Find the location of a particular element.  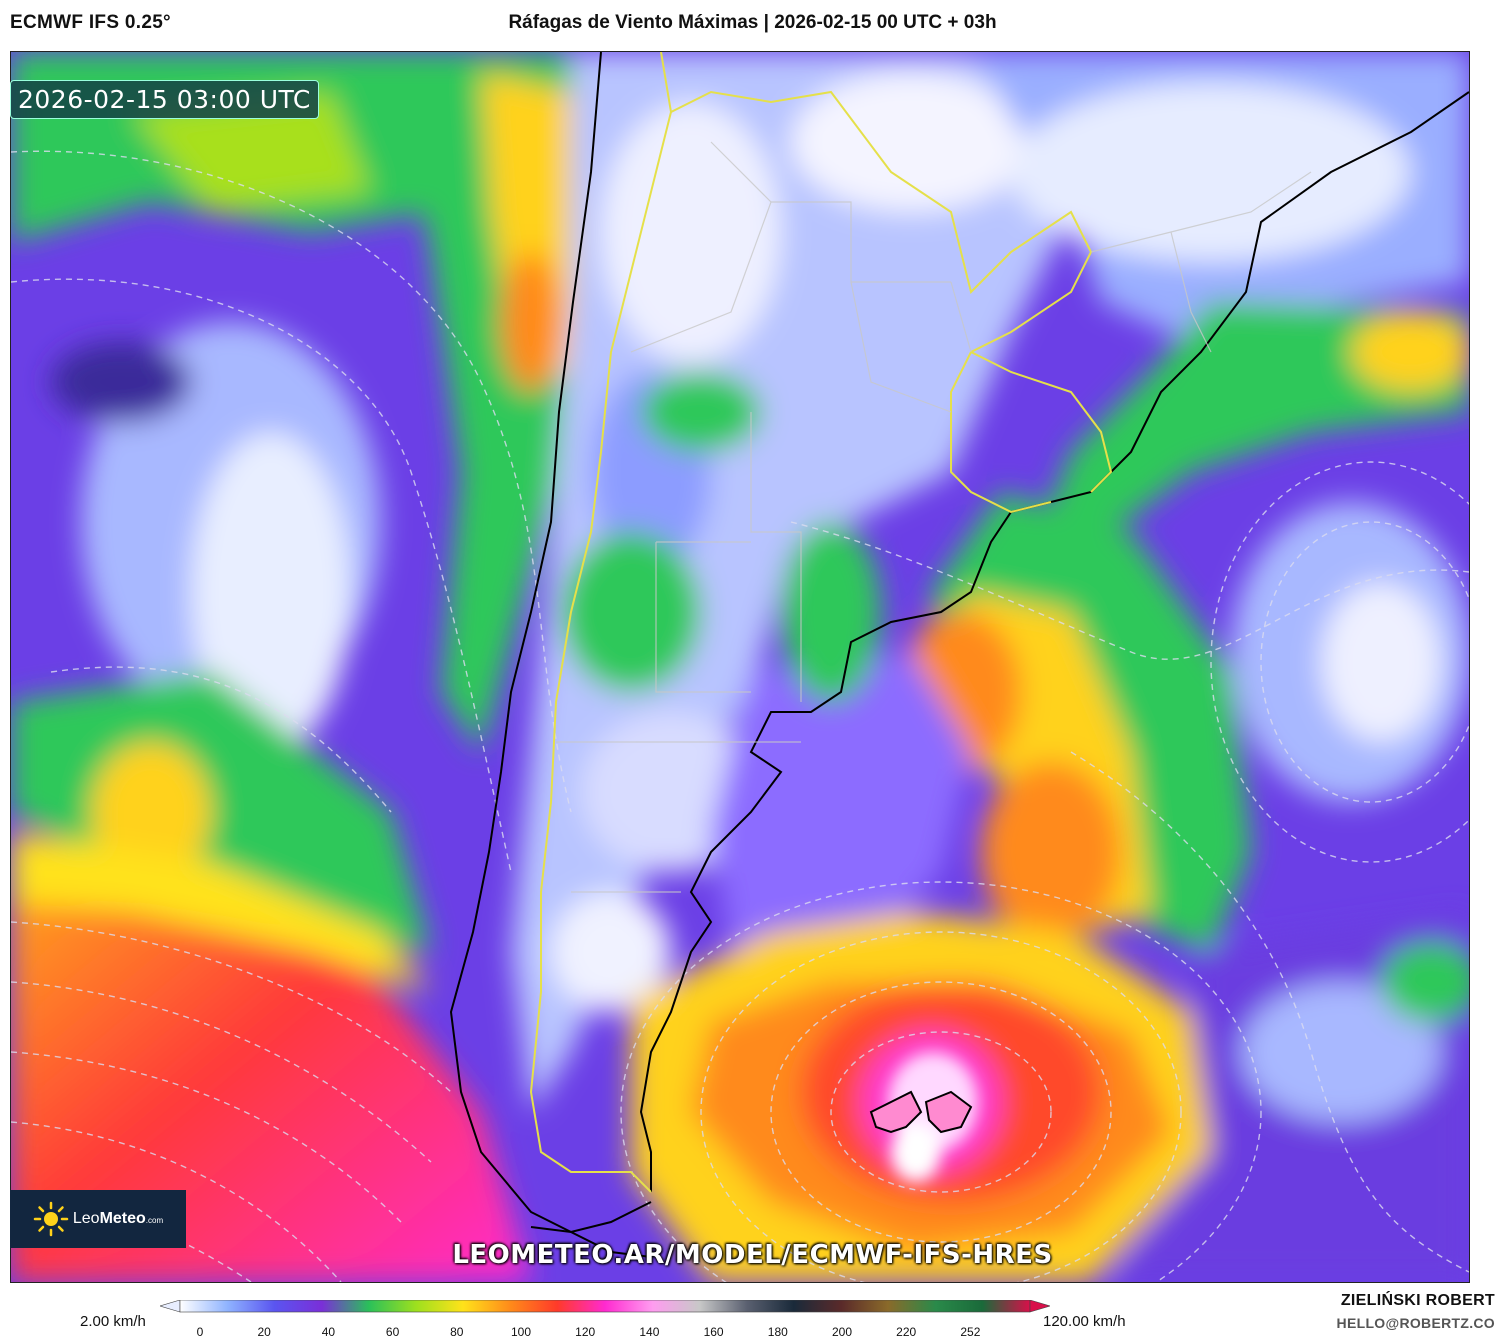

colorbar-tick-label: 200 is located at coordinates (842, 1332).